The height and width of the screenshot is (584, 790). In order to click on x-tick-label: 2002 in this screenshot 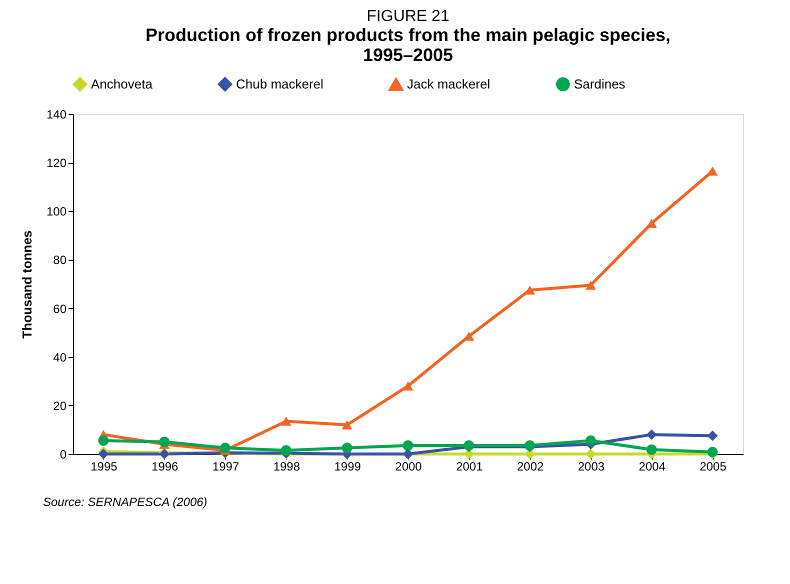, I will do `click(530, 467)`.